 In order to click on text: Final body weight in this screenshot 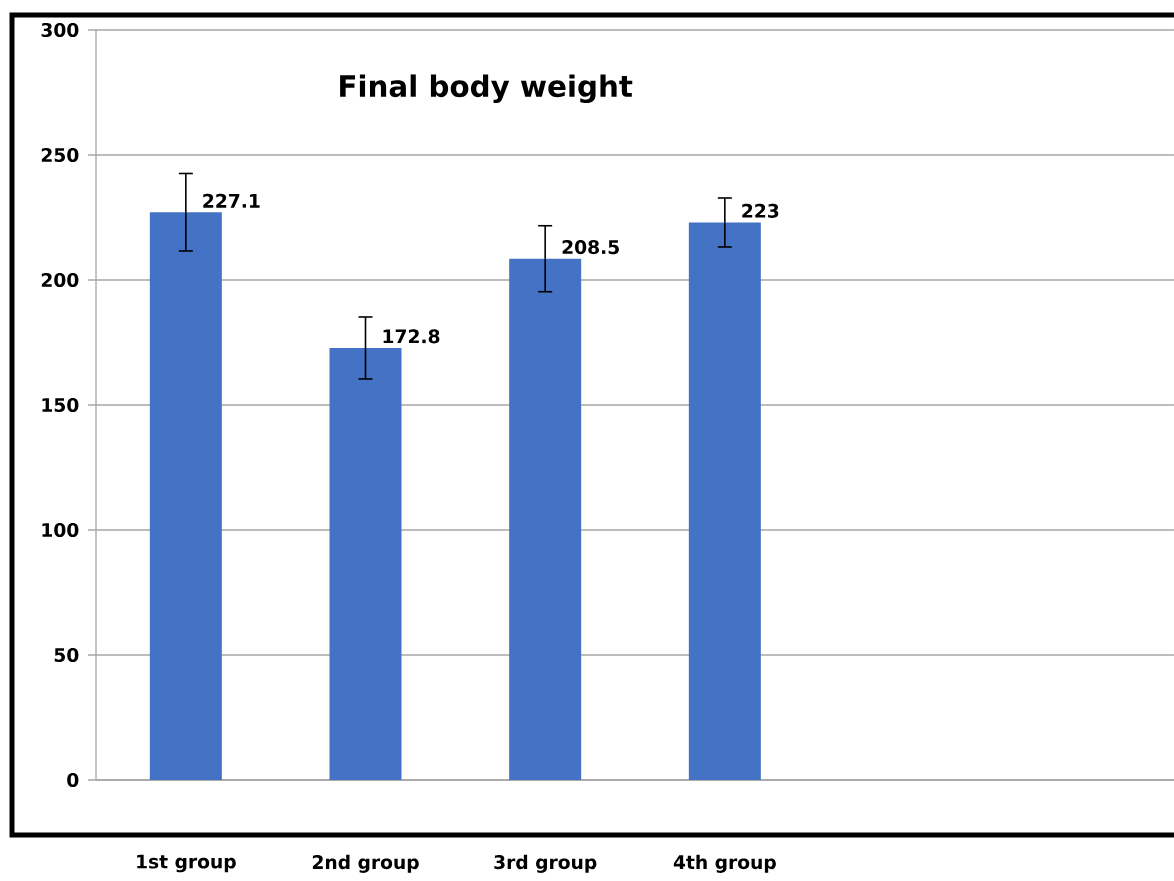, I will do `click(486, 89)`.